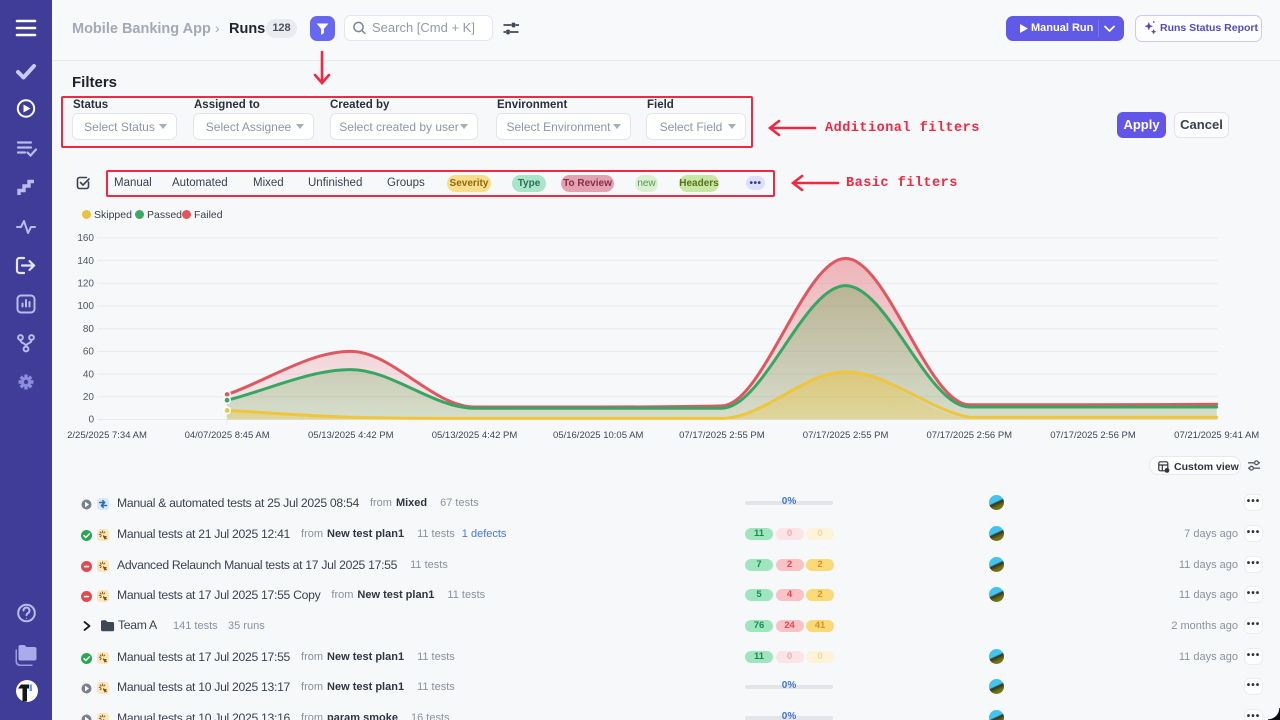  I want to click on svg-text: 2/25/2025 7:34 AM, so click(107, 435).